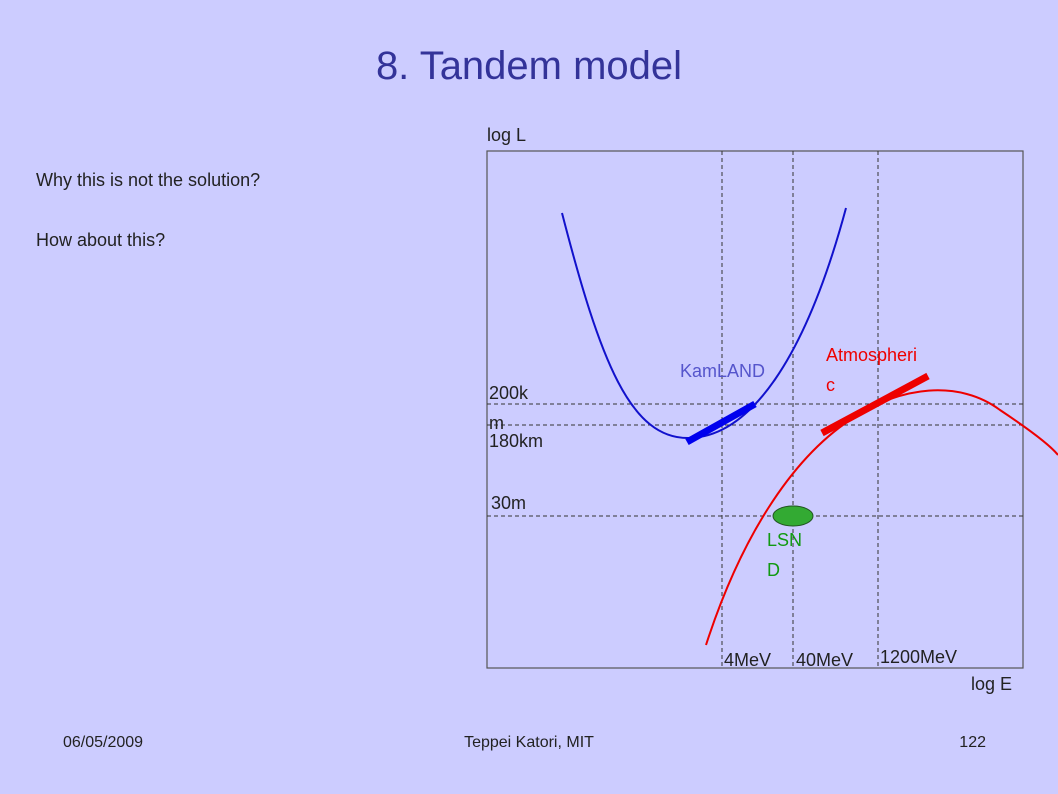 Image resolution: width=1058 pixels, height=794 pixels. Describe the element at coordinates (881, 517) in the screenshot. I see `atmospheric-curve` at that location.